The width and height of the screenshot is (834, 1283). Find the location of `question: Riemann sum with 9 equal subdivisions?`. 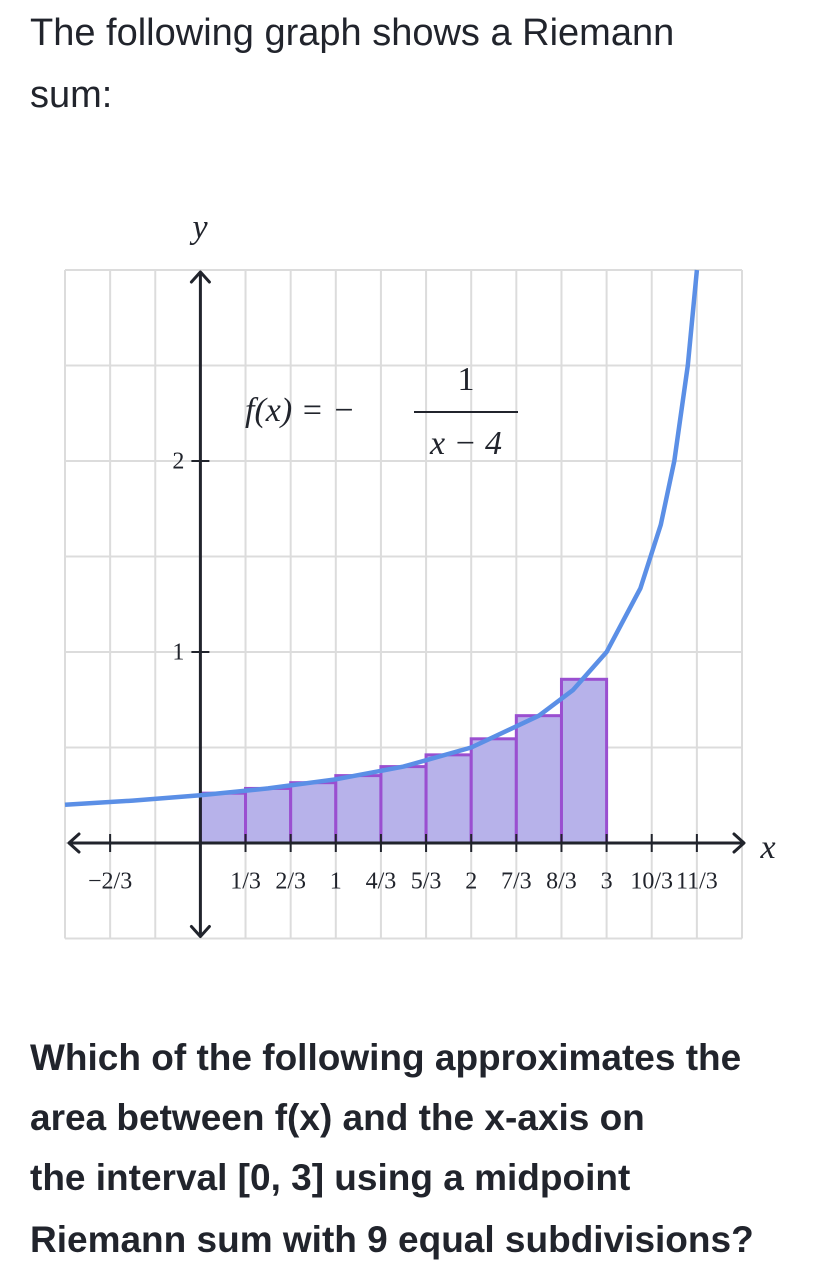

question: Riemann sum with 9 equal subdivisions? is located at coordinates (392, 1239).